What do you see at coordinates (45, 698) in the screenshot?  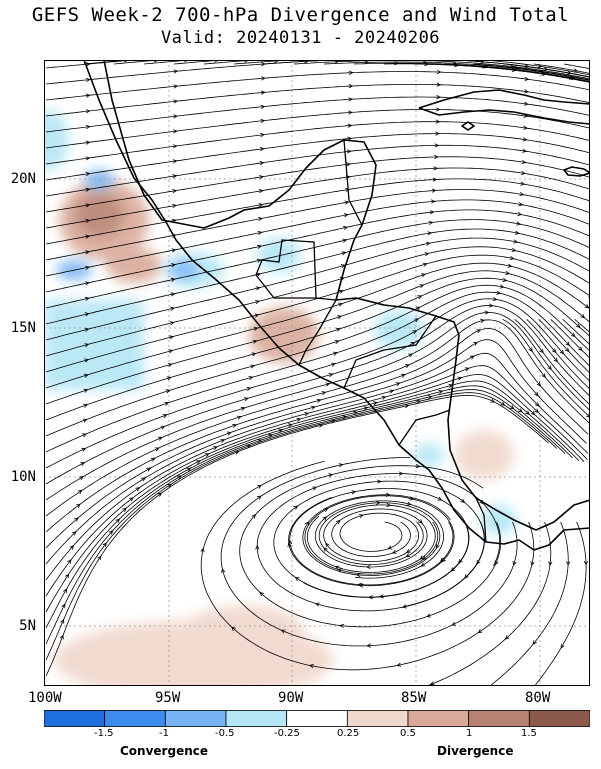 I see `lon-label-100w: 100W` at bounding box center [45, 698].